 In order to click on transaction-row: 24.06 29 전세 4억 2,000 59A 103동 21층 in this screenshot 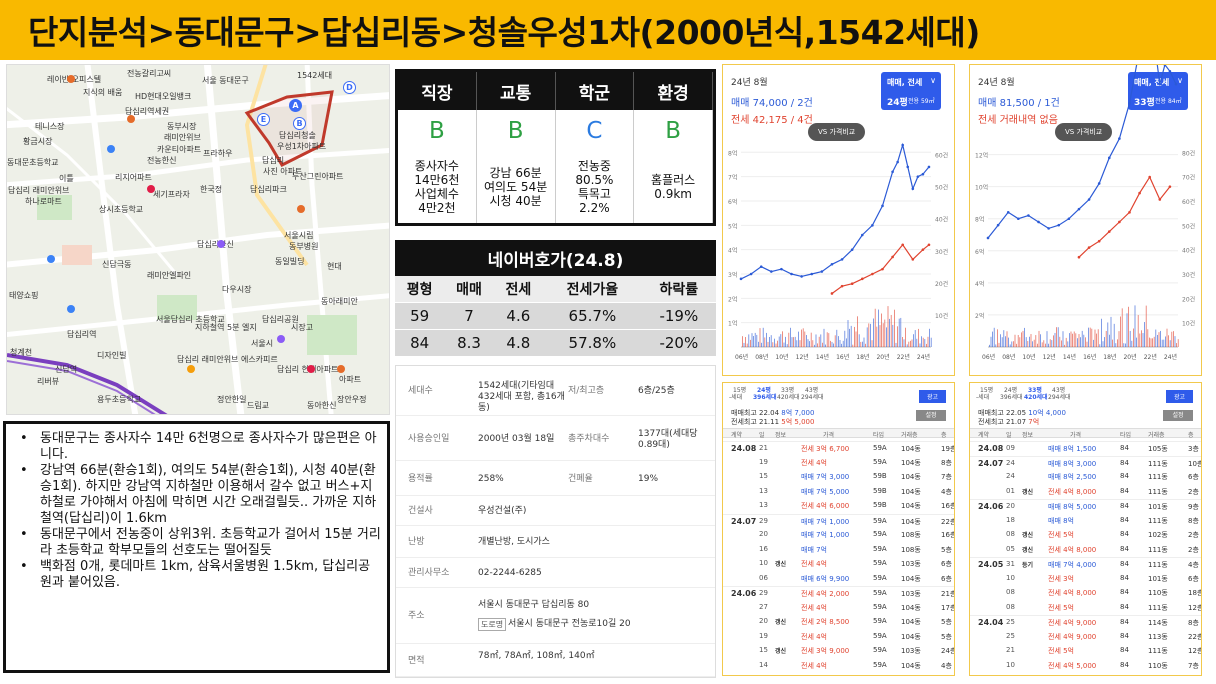, I will do `click(838, 592)`.